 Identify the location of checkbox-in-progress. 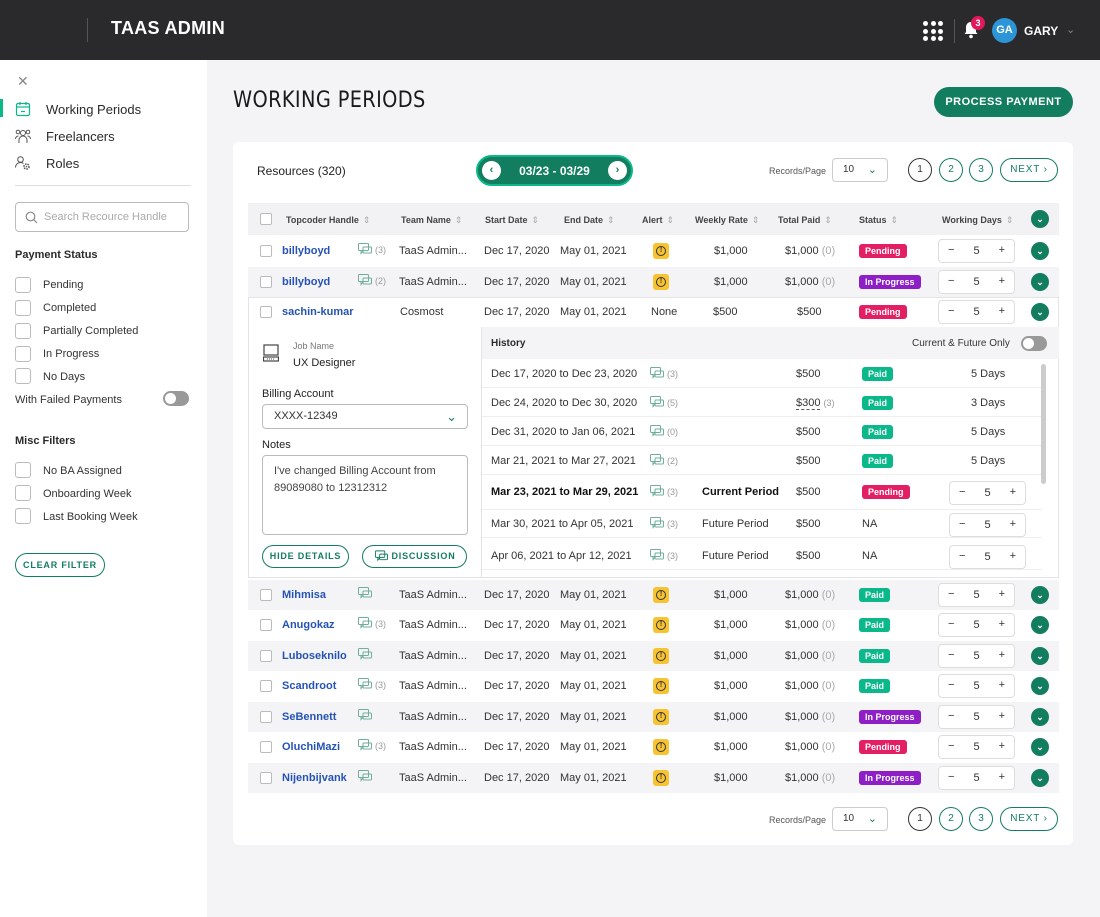
(23, 354).